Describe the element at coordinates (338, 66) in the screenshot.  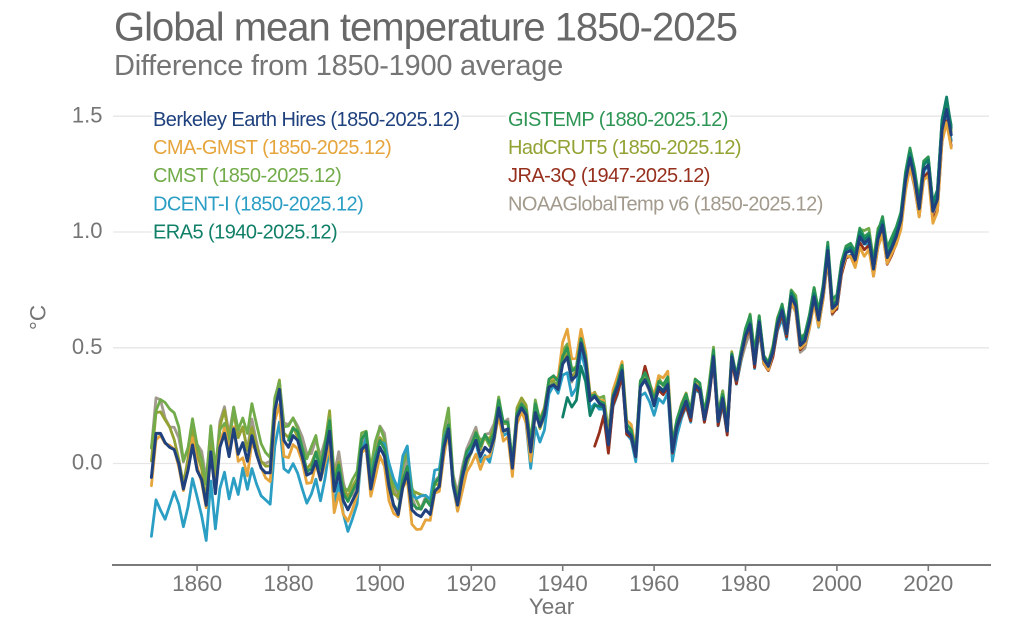
I see `svg-text:Difference from 1850-1900 aver: Difference from 1850-1900 average` at that location.